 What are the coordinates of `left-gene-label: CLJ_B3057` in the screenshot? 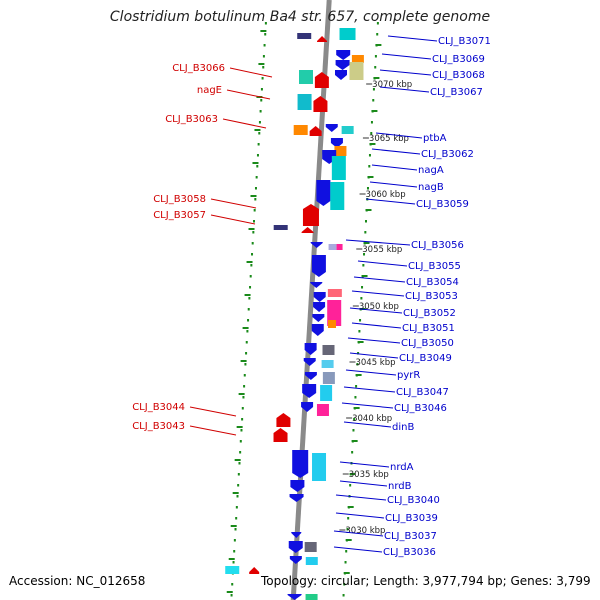 It's located at (179, 215).